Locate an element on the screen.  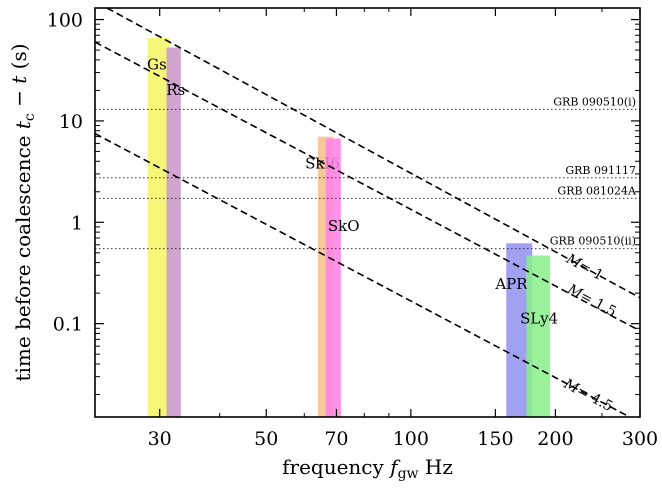
y-tick-label-1: 1 is located at coordinates (77, 223).